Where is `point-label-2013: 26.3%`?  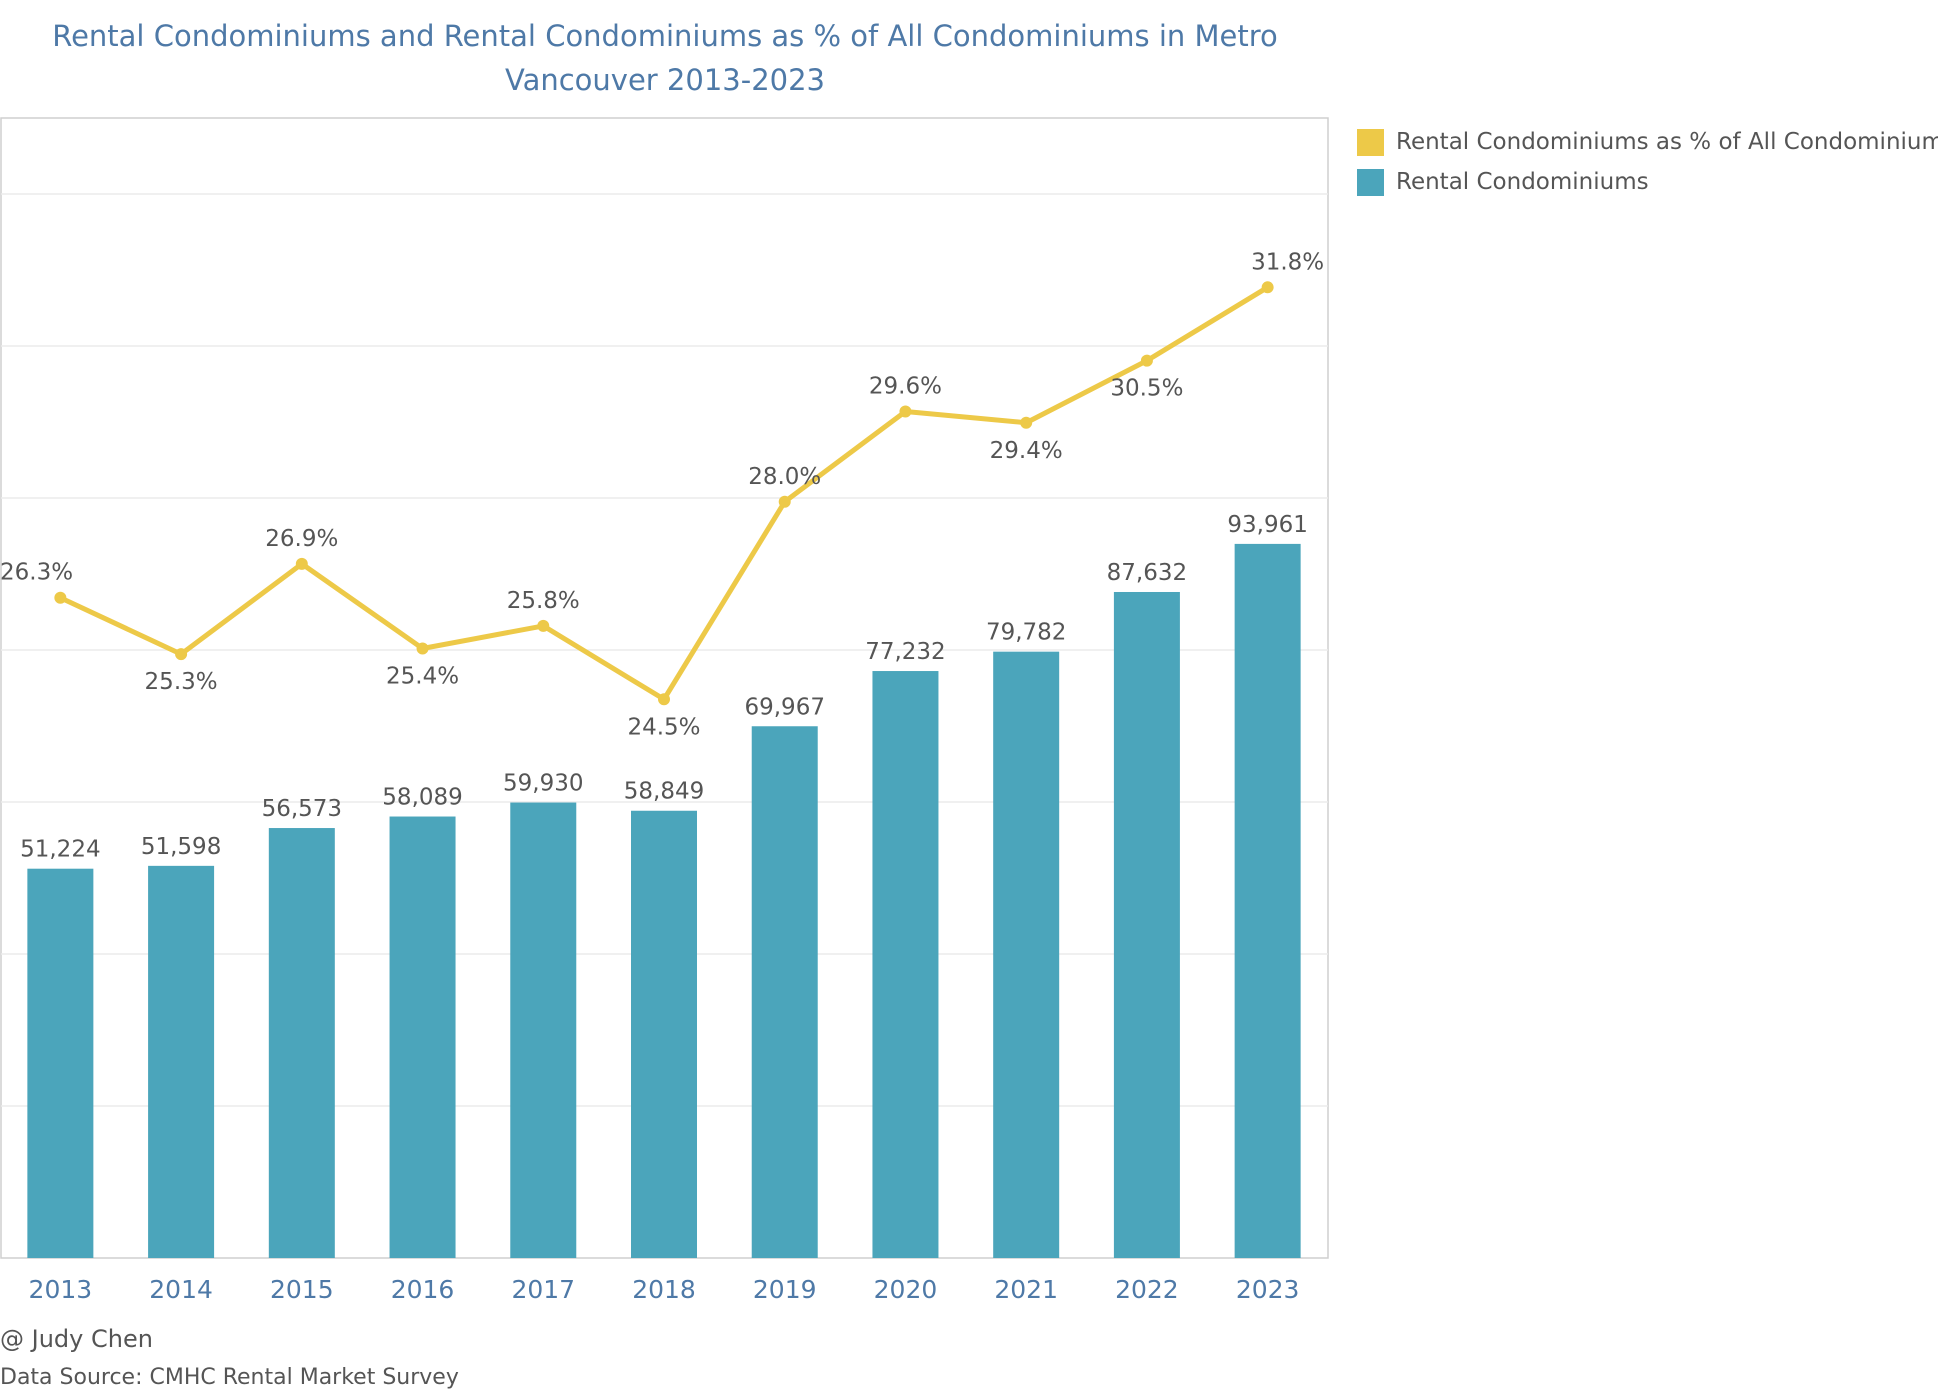
point-label-2013: 26.3% is located at coordinates (36, 573).